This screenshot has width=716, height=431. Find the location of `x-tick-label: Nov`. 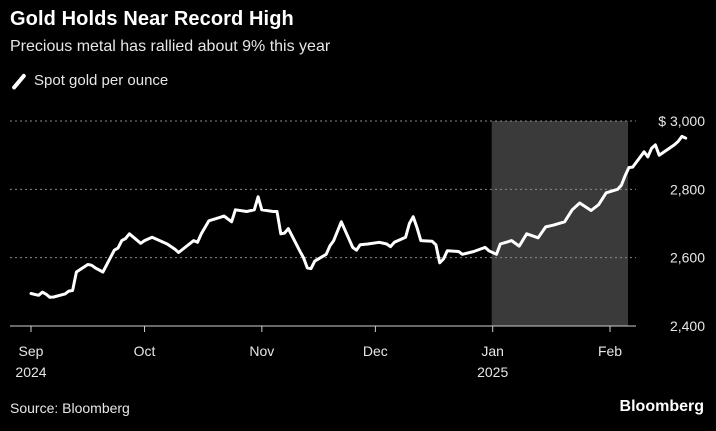

x-tick-label: Nov is located at coordinates (261, 351).